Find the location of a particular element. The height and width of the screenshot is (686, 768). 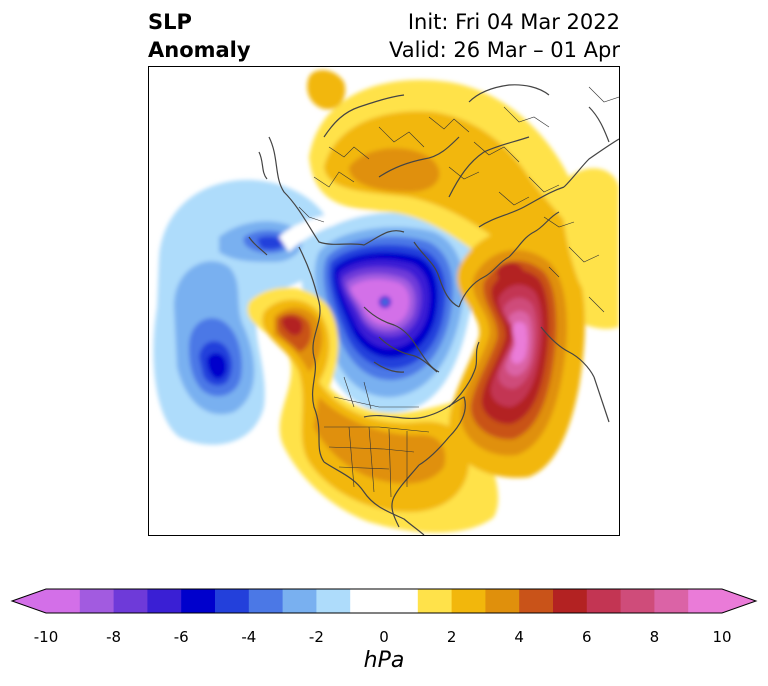

colorbar-tick-label: -10 is located at coordinates (46, 637).